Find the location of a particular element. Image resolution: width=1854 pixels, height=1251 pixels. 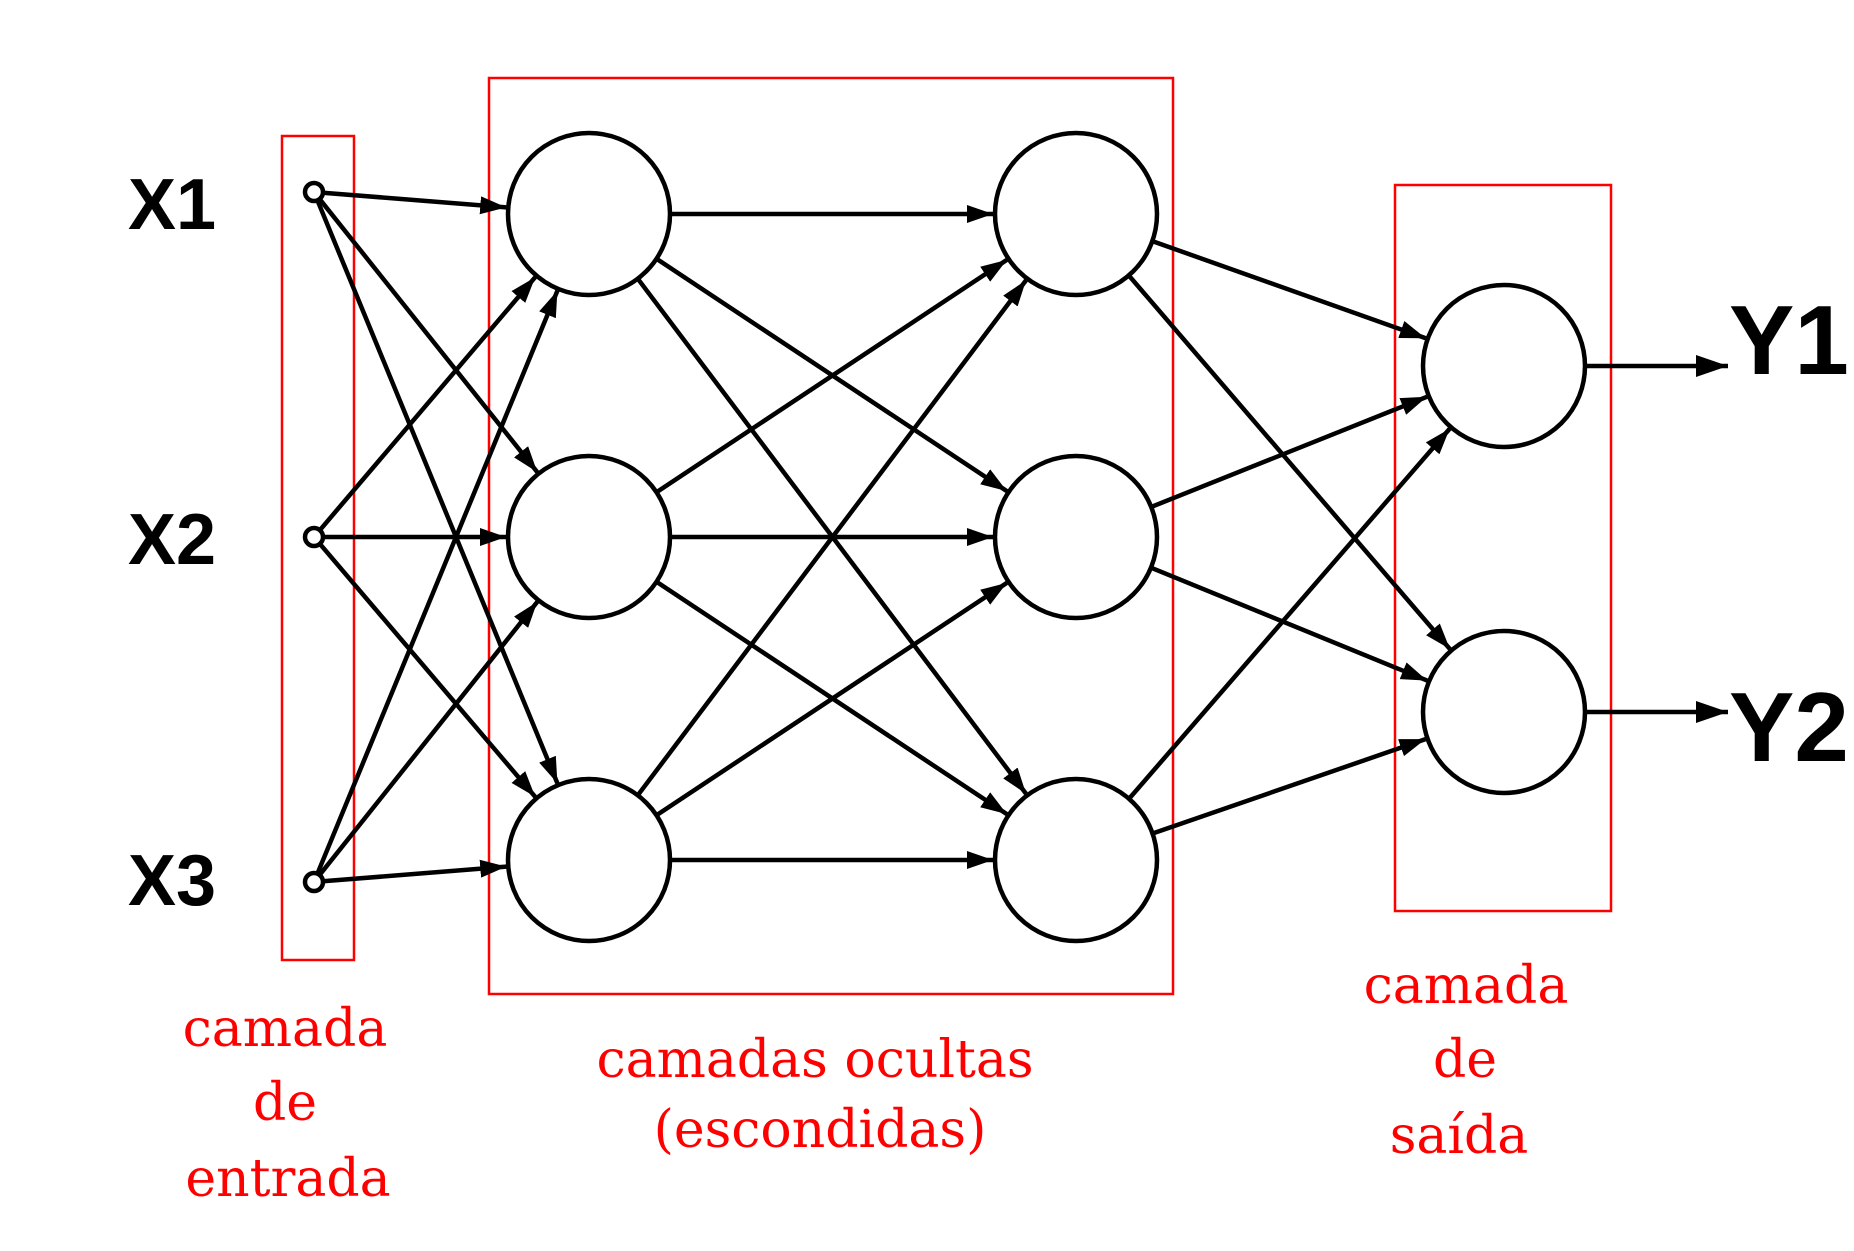

input-layer-caption-line2: de is located at coordinates (285, 1103).